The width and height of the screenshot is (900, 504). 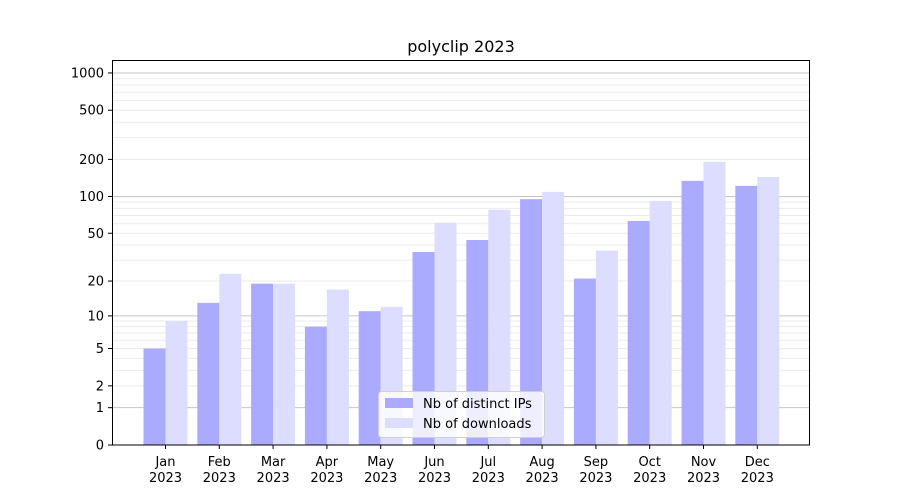 What do you see at coordinates (326, 470) in the screenshot?
I see `x-tick-label: Apr 2023` at bounding box center [326, 470].